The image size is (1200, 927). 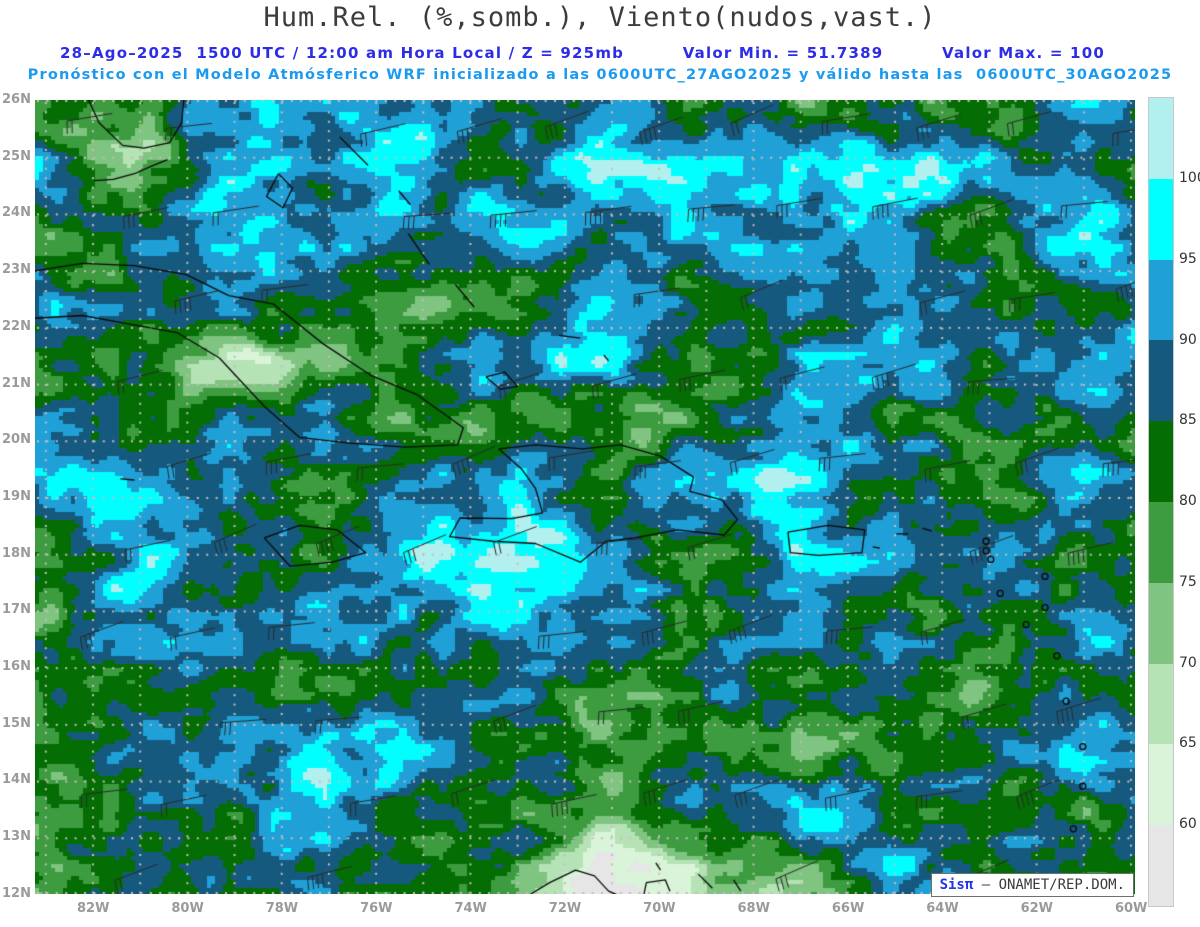 What do you see at coordinates (16, 326) in the screenshot?
I see `latitude-tick-label: 22N` at bounding box center [16, 326].